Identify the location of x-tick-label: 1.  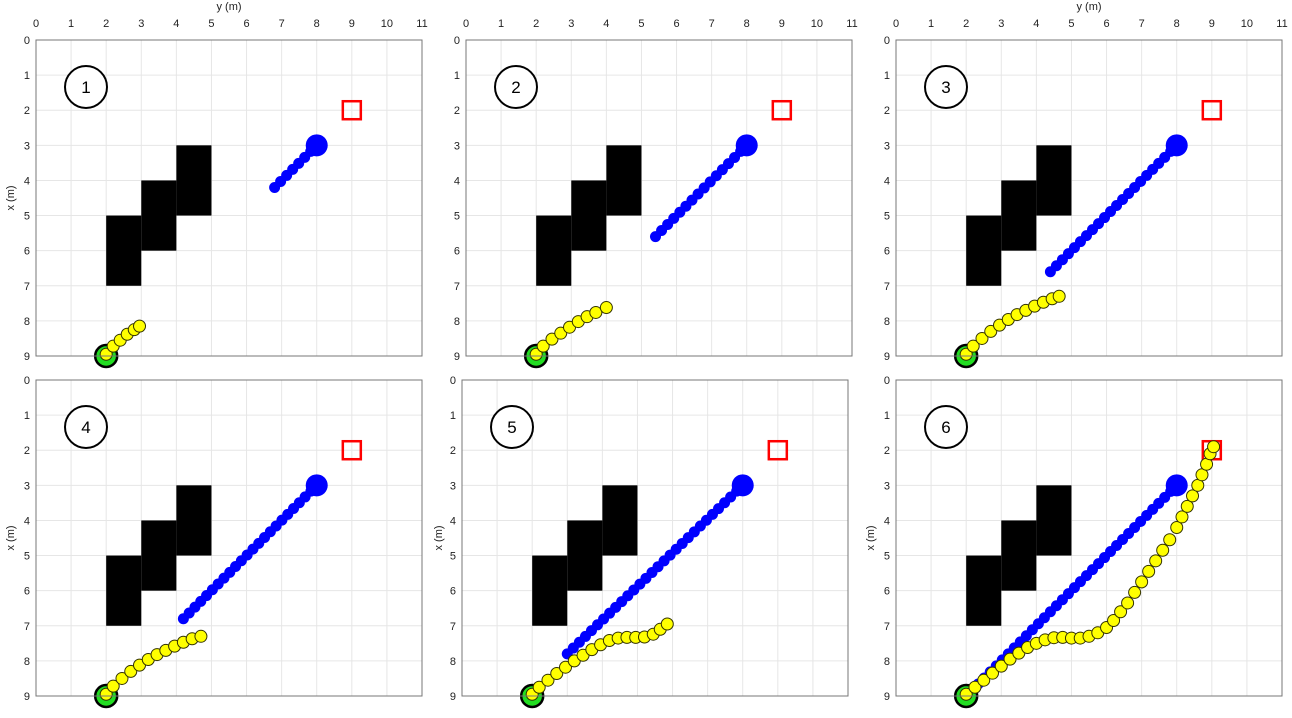
(71, 24).